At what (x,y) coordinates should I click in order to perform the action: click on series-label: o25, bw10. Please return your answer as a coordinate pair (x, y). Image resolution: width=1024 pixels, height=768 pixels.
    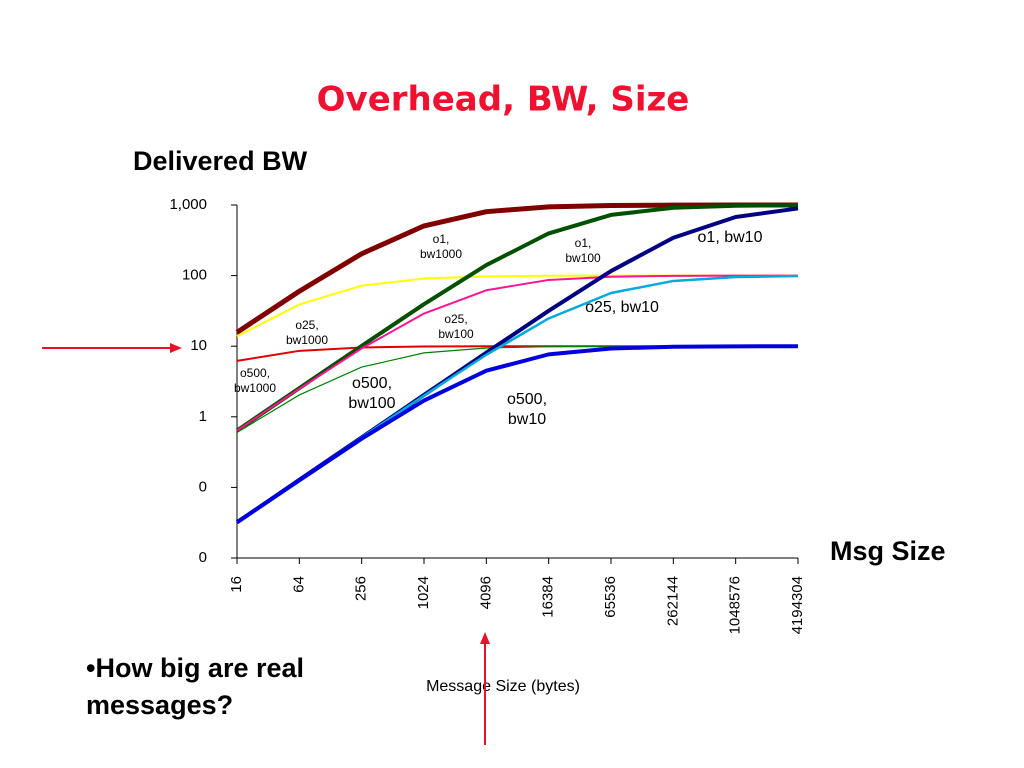
    Looking at the image, I should click on (622, 307).